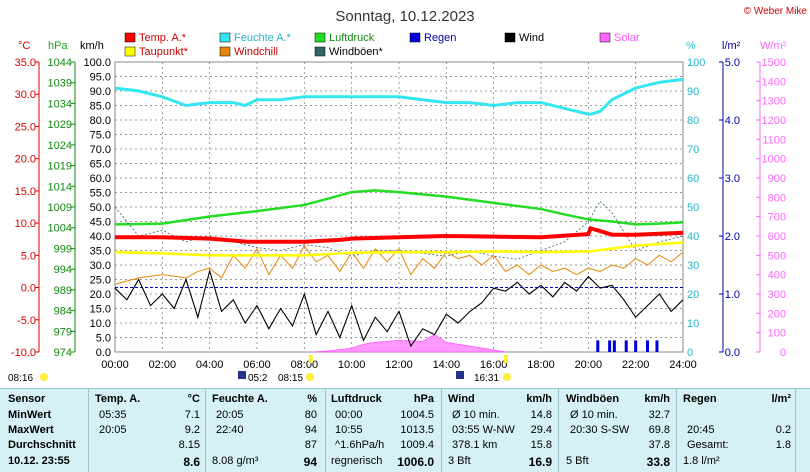 The height and width of the screenshot is (472, 810). Describe the element at coordinates (26, 321) in the screenshot. I see `temp-tick: -5.0` at that location.